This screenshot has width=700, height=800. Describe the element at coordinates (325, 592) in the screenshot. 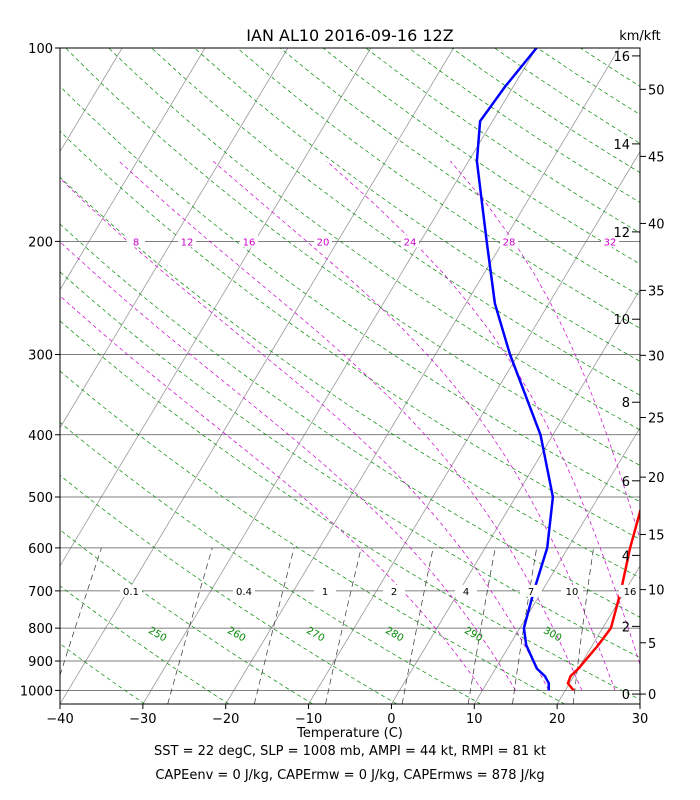

I see `mixing-ratio-label: 1` at that location.